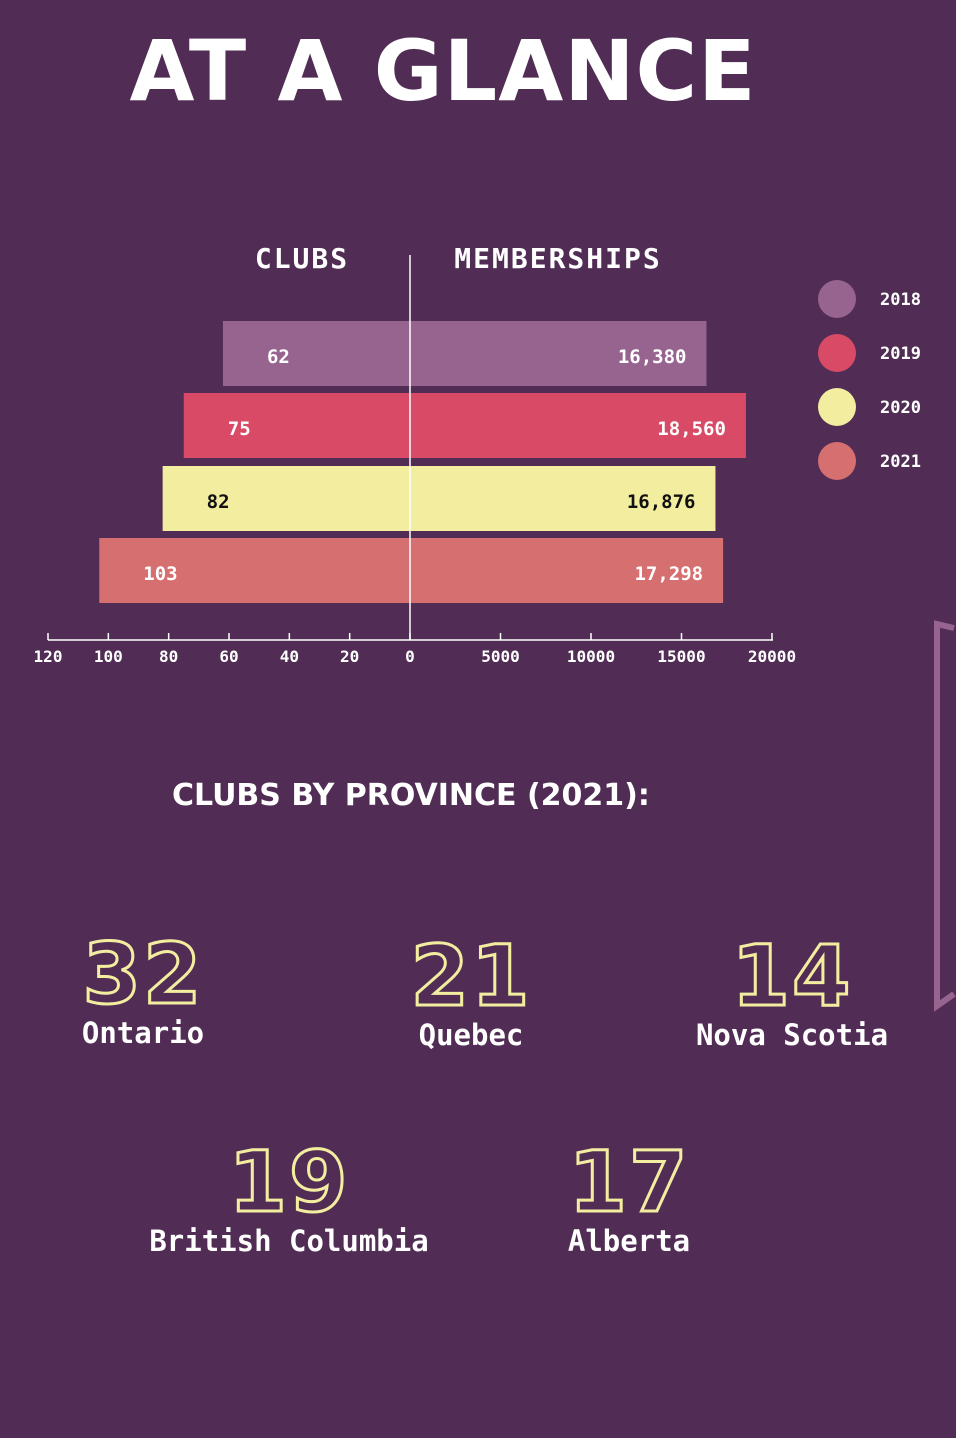 This screenshot has height=1438, width=956. I want to click on x-tick-label: 15000, so click(681, 656).